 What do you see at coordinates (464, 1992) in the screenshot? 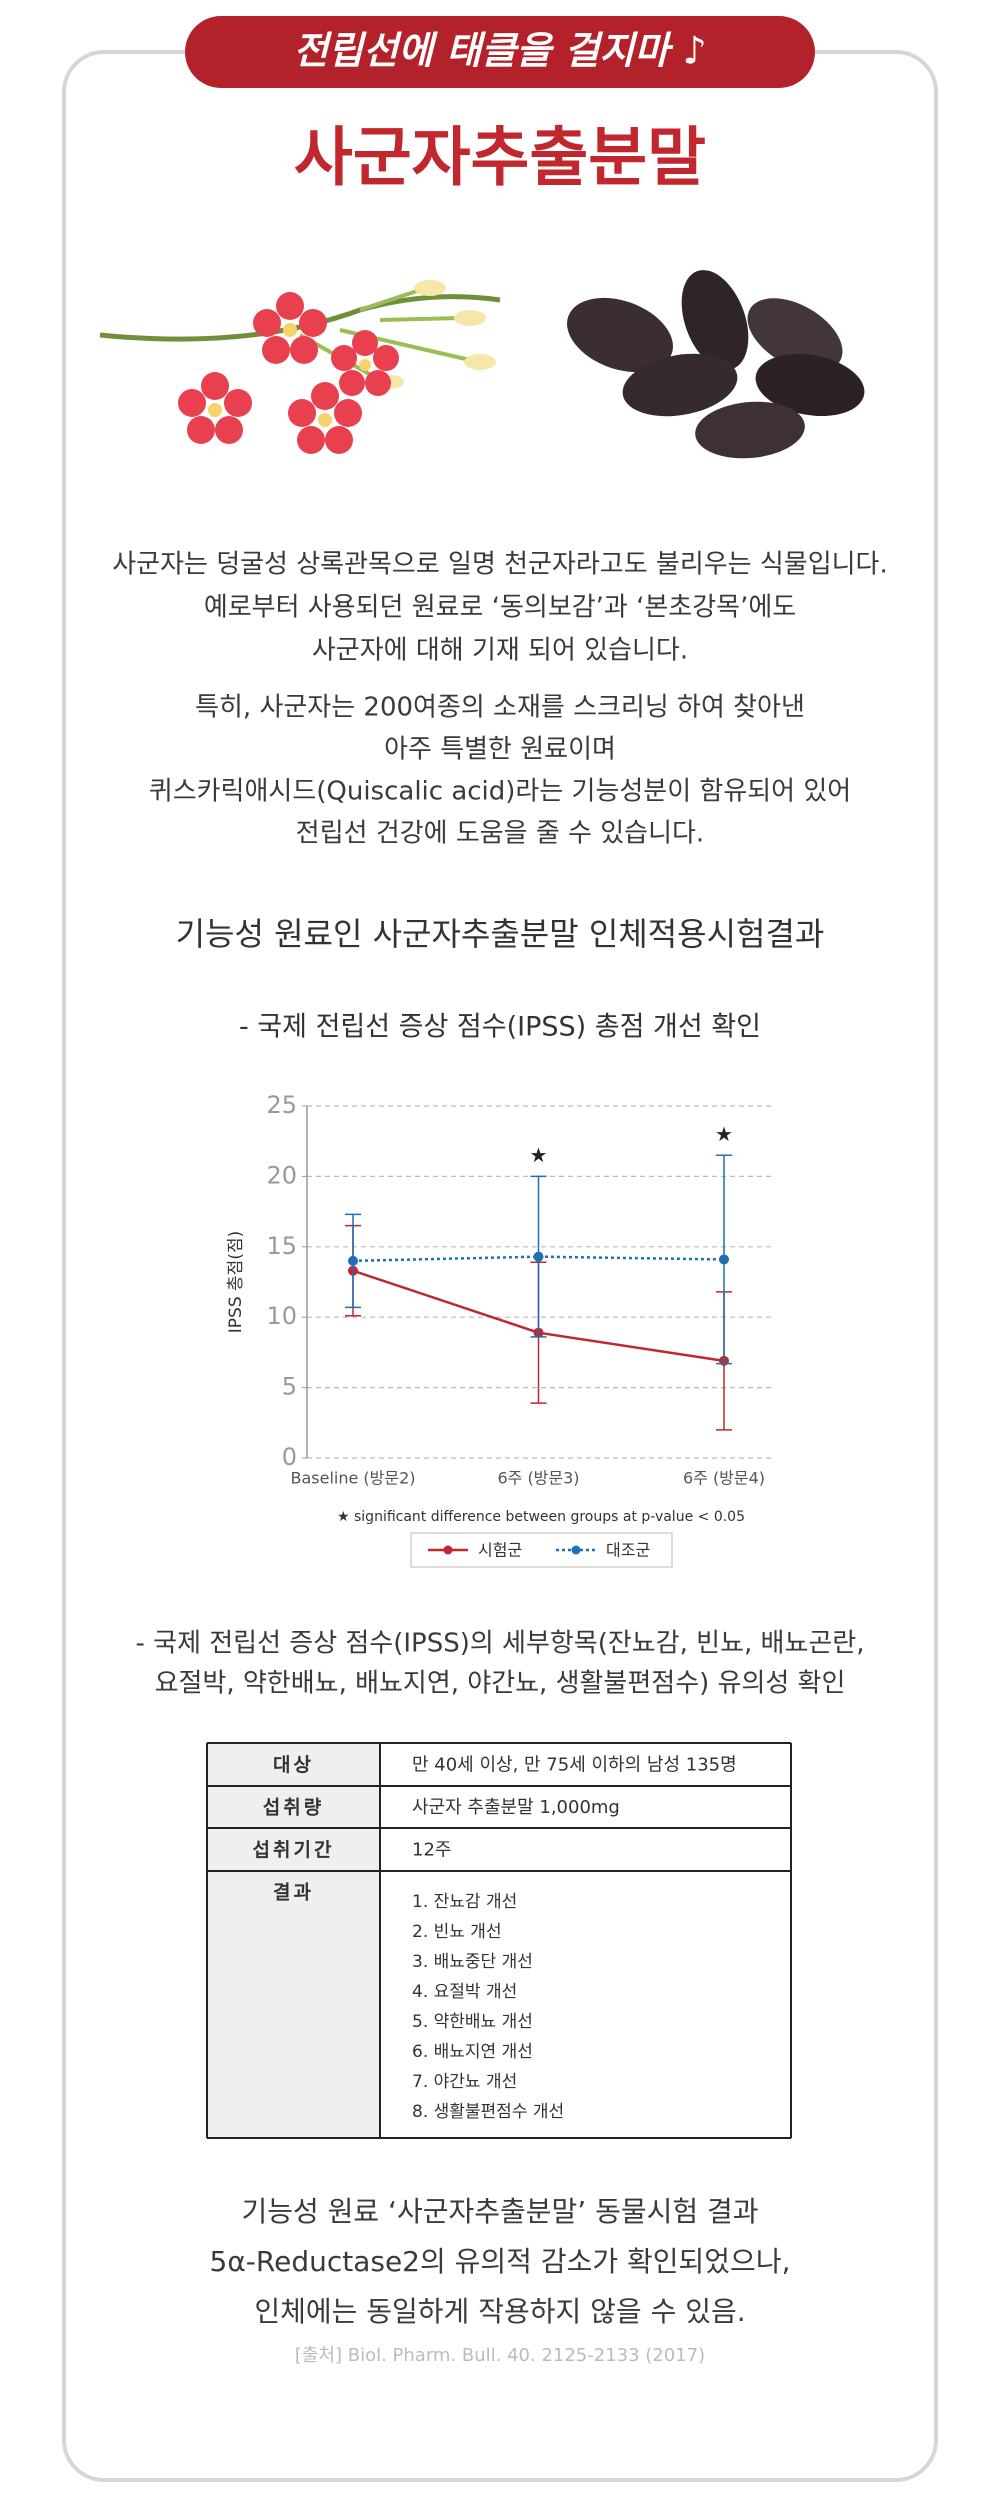
I see `result-item: 4. 요절박 개선` at bounding box center [464, 1992].